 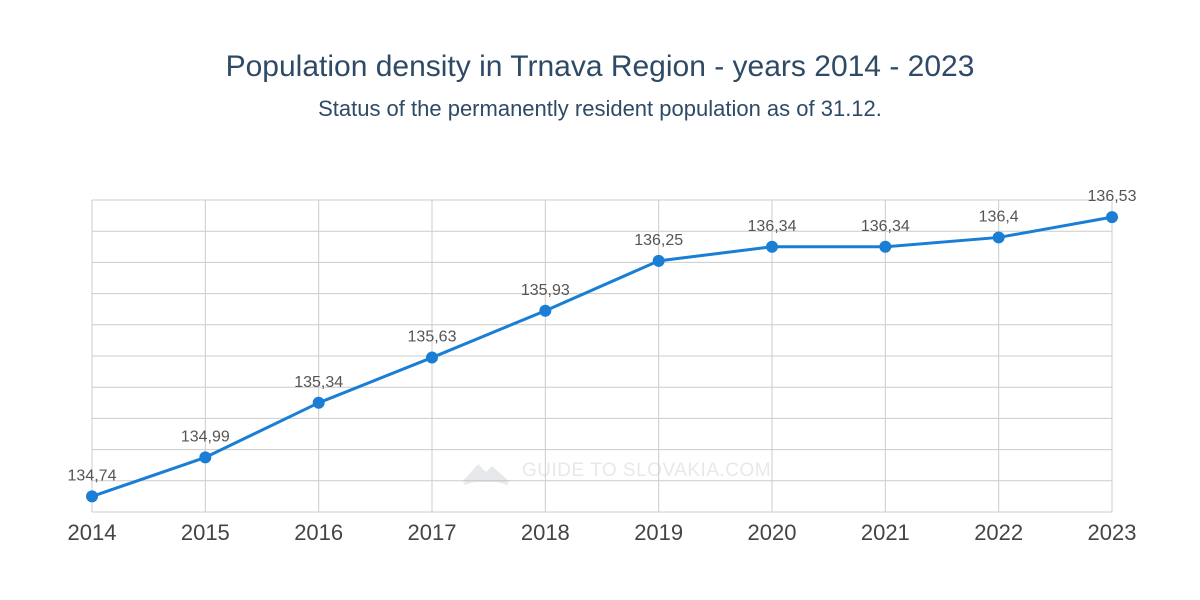 I want to click on data-label: 134,74, so click(x=92, y=475).